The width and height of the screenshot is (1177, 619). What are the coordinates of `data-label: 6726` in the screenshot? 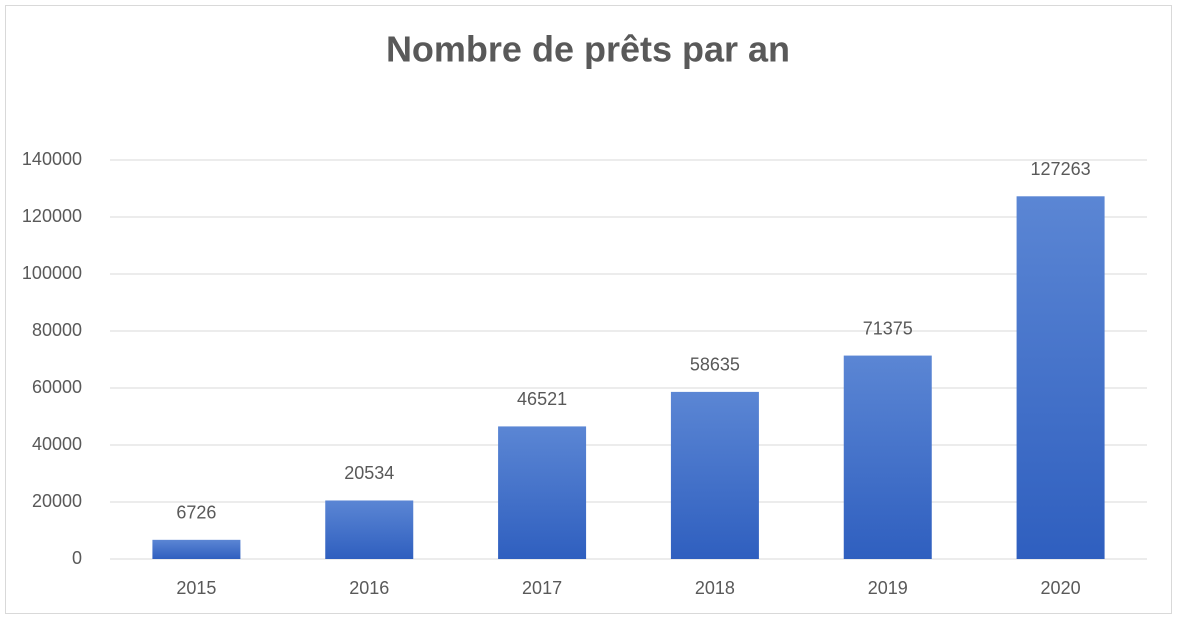 It's located at (196, 513).